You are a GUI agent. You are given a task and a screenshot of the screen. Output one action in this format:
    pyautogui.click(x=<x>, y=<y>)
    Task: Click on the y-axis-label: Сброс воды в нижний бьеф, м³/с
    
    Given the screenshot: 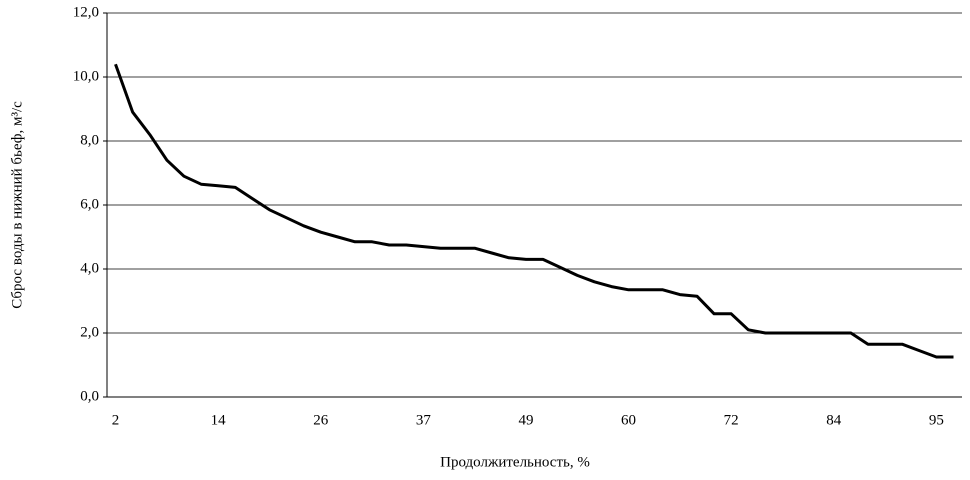 What is the action you would take?
    pyautogui.click(x=17, y=205)
    